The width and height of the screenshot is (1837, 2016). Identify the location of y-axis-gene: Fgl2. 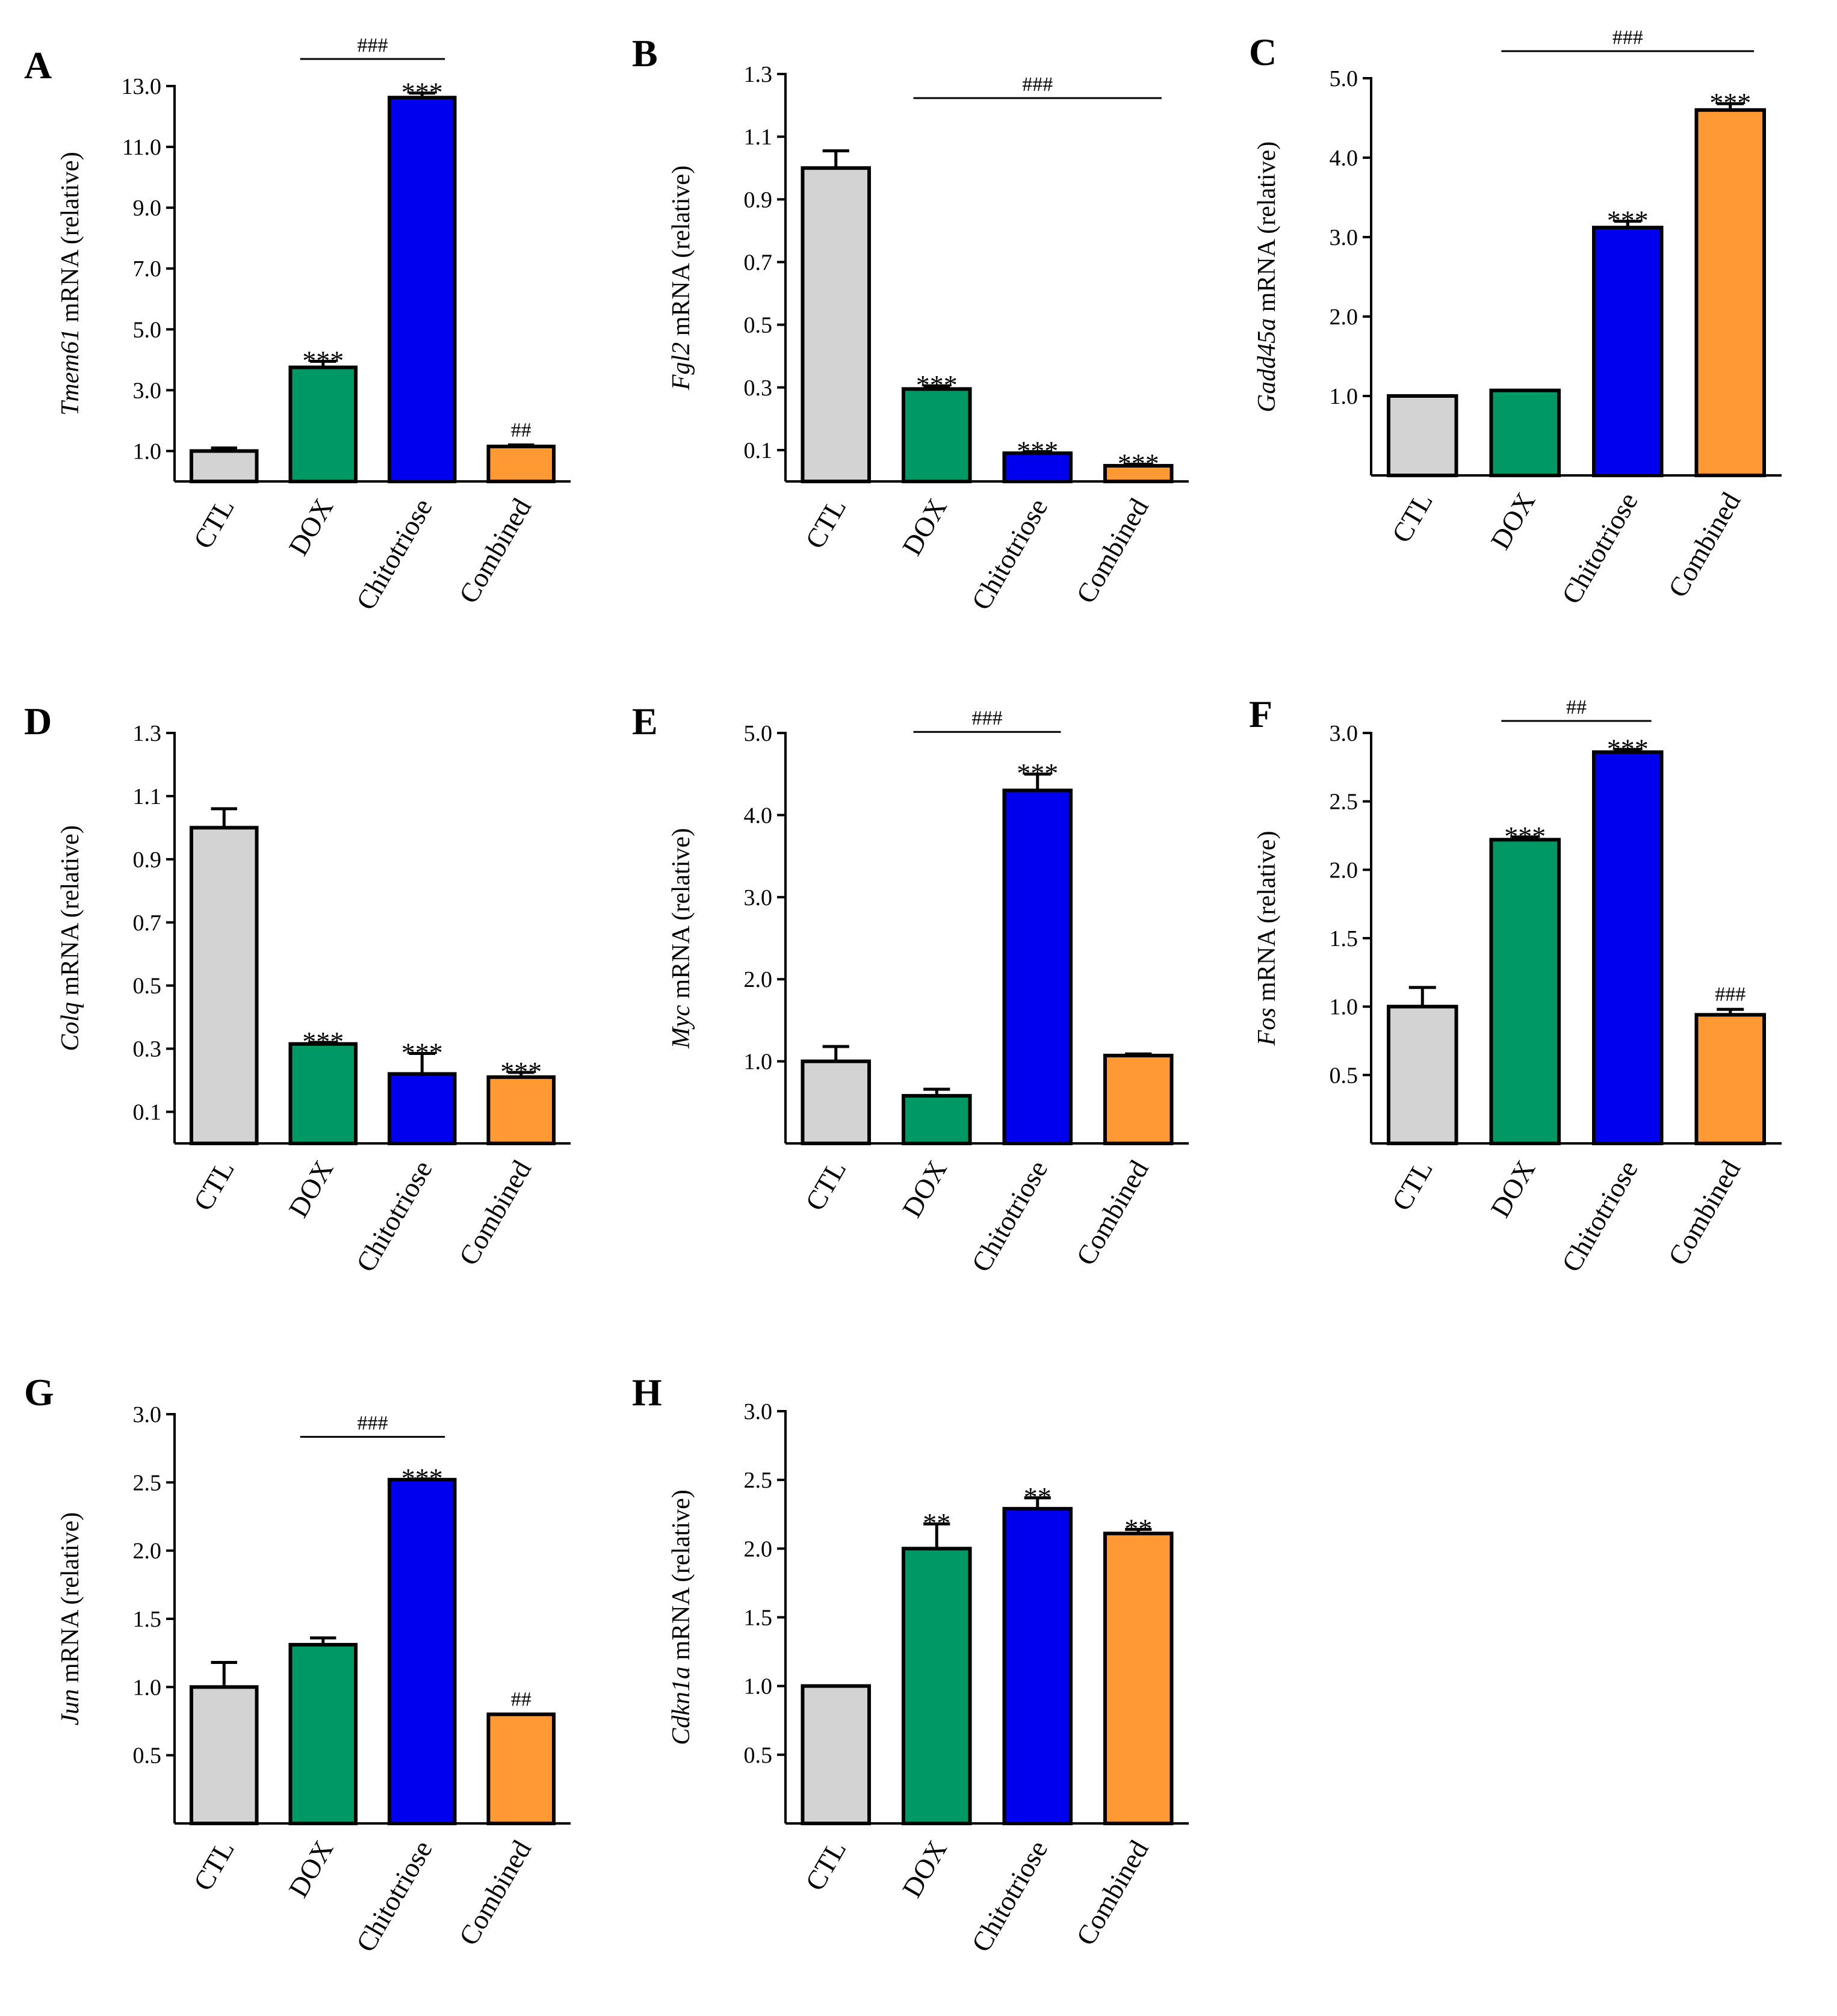
(681, 366).